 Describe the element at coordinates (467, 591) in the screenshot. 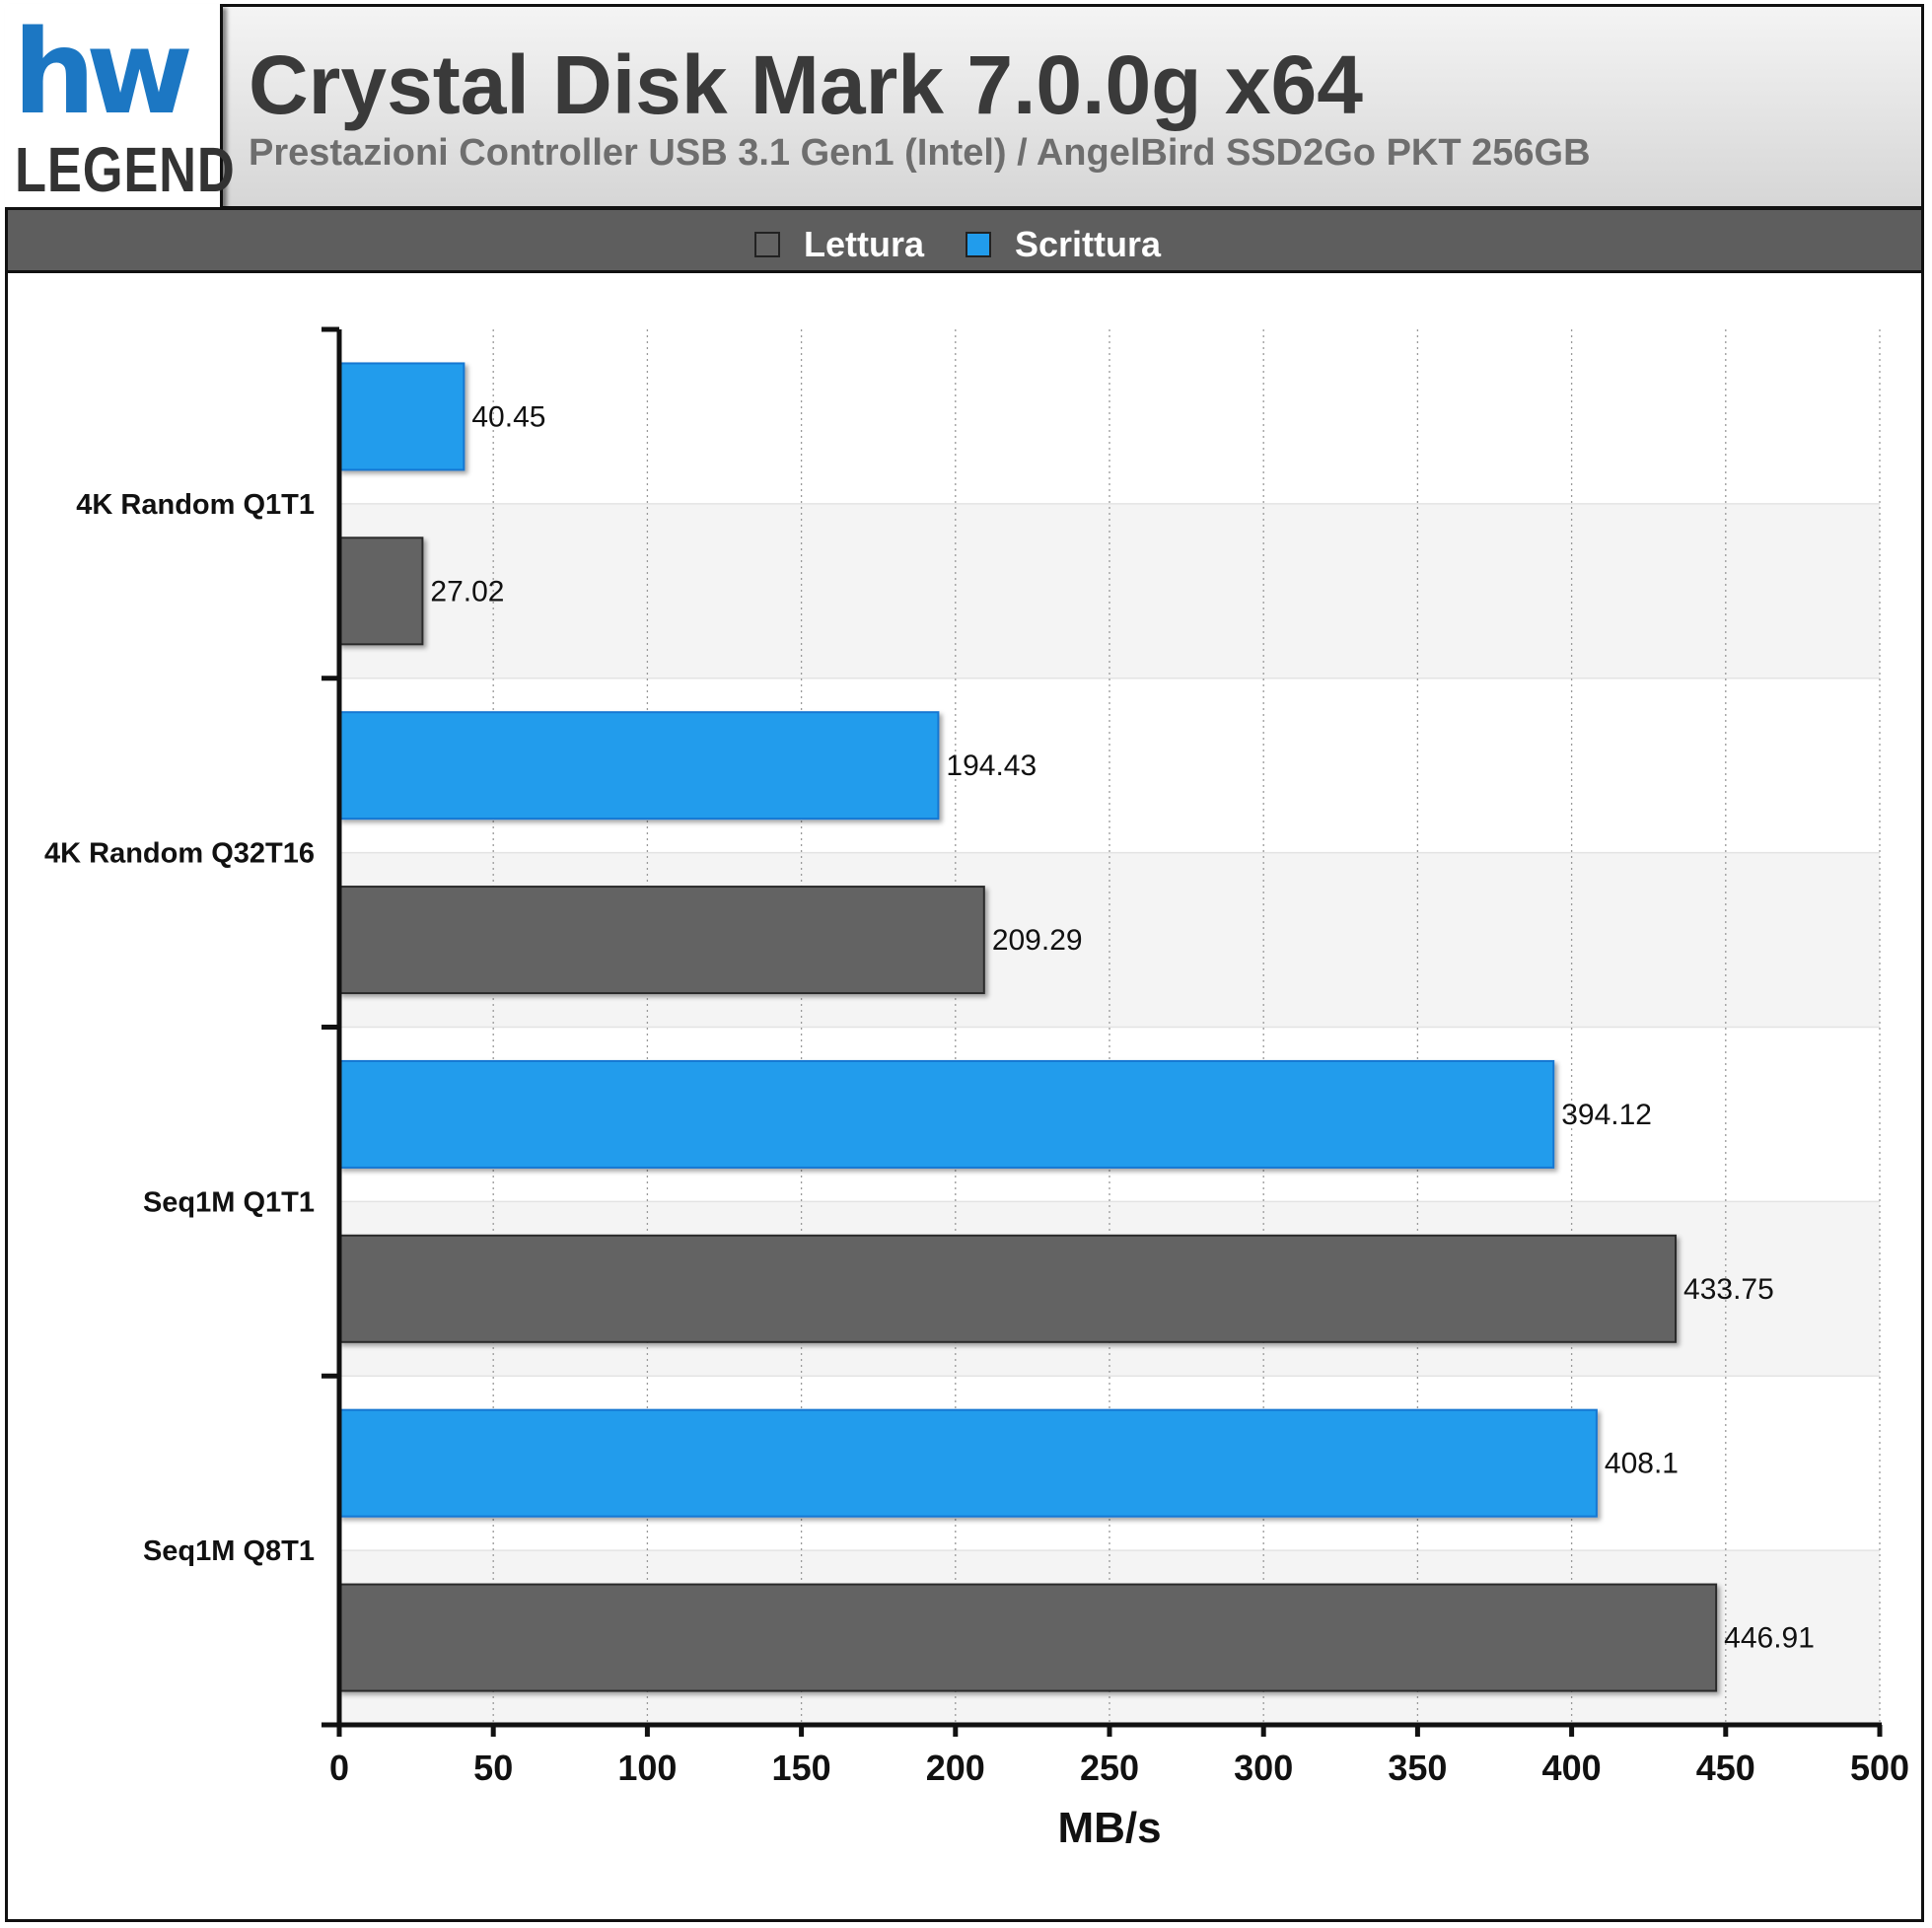

I see `value-label: 27.02` at that location.